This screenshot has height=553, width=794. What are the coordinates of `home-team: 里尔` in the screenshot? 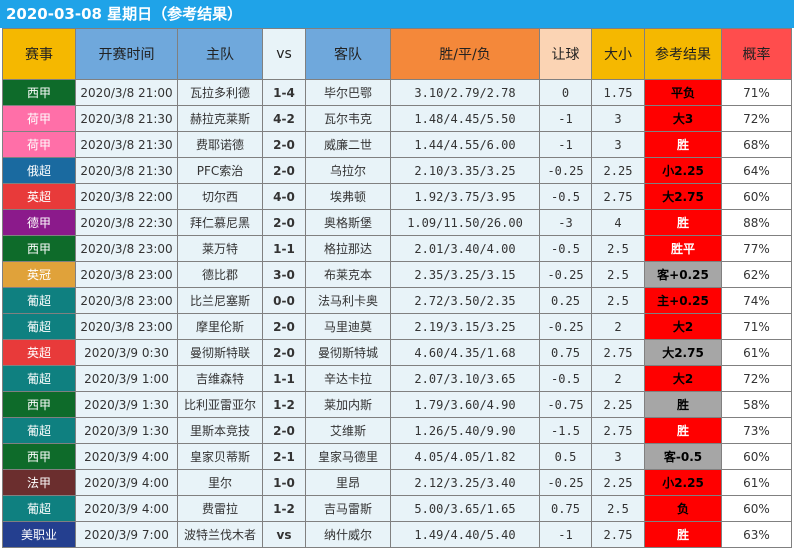 It's located at (220, 482).